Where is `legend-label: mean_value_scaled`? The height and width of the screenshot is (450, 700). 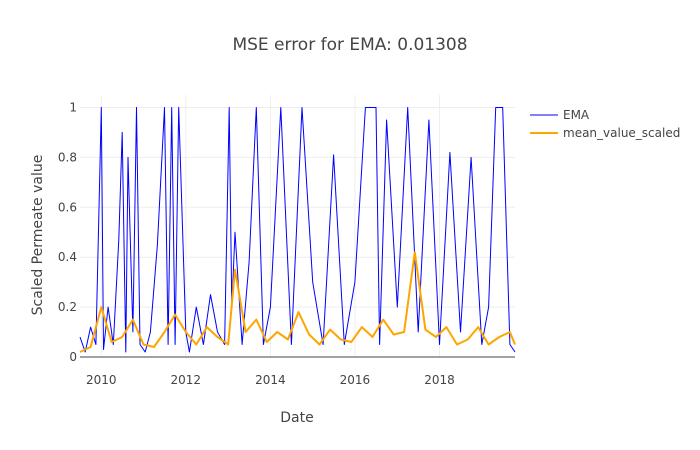
legend-label: mean_value_scaled is located at coordinates (621, 133).